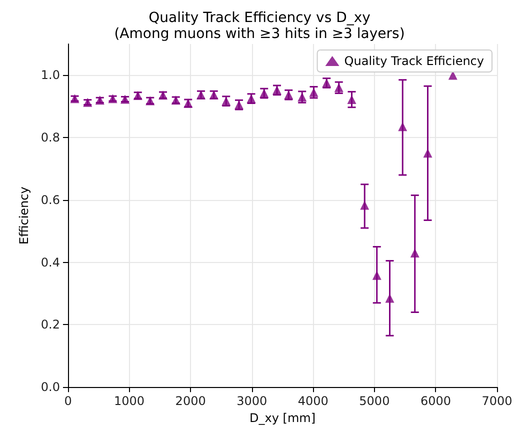  What do you see at coordinates (129, 401) in the screenshot?
I see `x-tick-label: 1000` at bounding box center [129, 401].